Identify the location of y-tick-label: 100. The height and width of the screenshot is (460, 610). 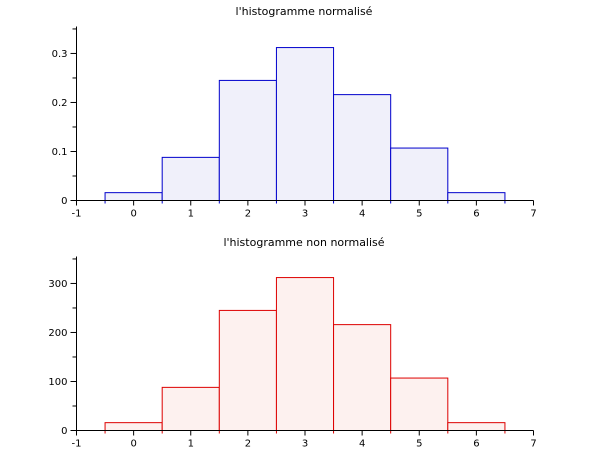
(57, 382).